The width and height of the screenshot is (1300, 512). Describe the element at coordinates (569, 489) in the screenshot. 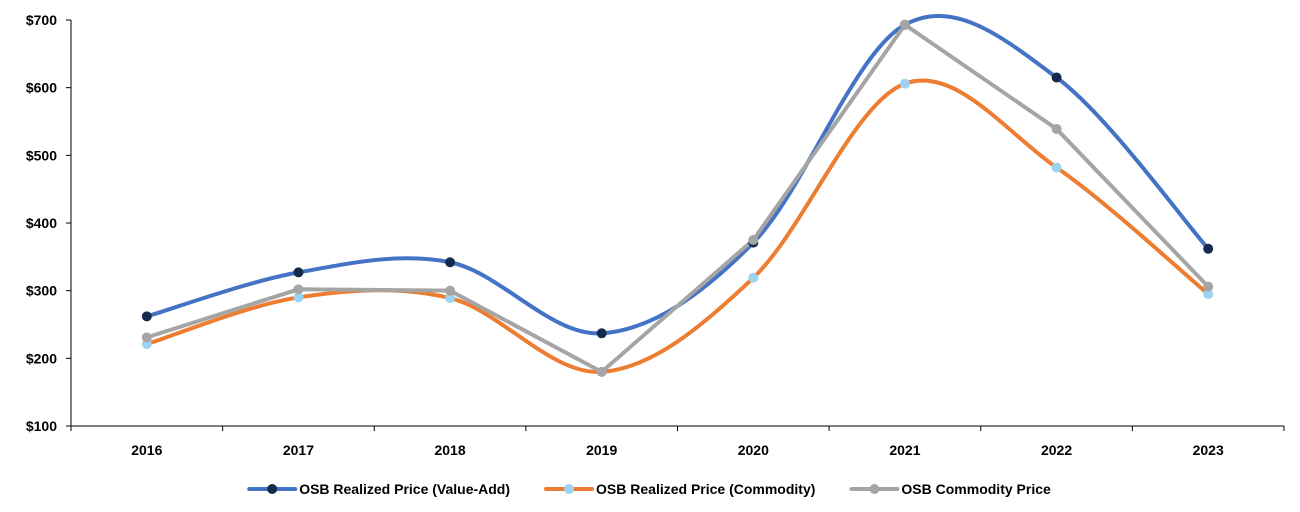

I see `legend-marker-osb-realized-price-commodity` at that location.